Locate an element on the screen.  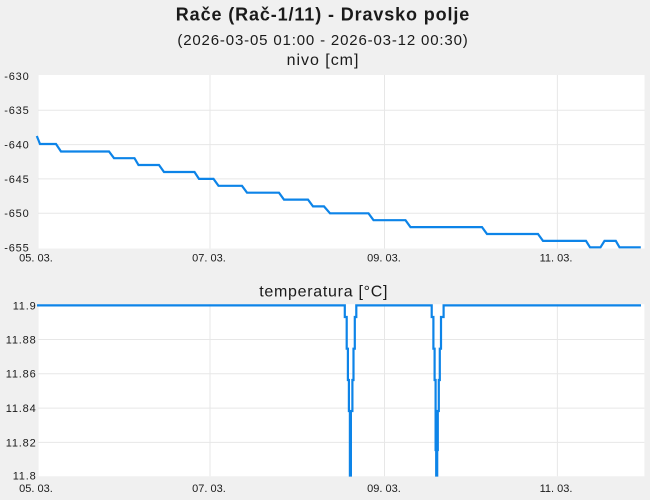
svg-text: -630 is located at coordinates (16, 77).